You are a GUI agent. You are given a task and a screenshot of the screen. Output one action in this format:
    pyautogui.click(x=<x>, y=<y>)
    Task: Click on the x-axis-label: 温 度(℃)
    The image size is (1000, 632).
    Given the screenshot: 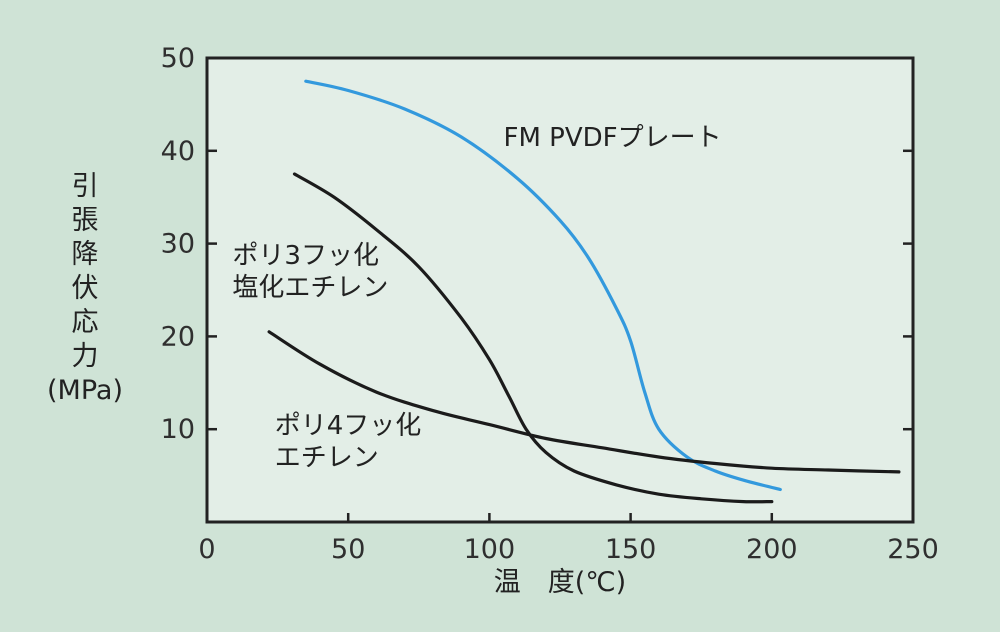 What is the action you would take?
    pyautogui.click(x=560, y=582)
    